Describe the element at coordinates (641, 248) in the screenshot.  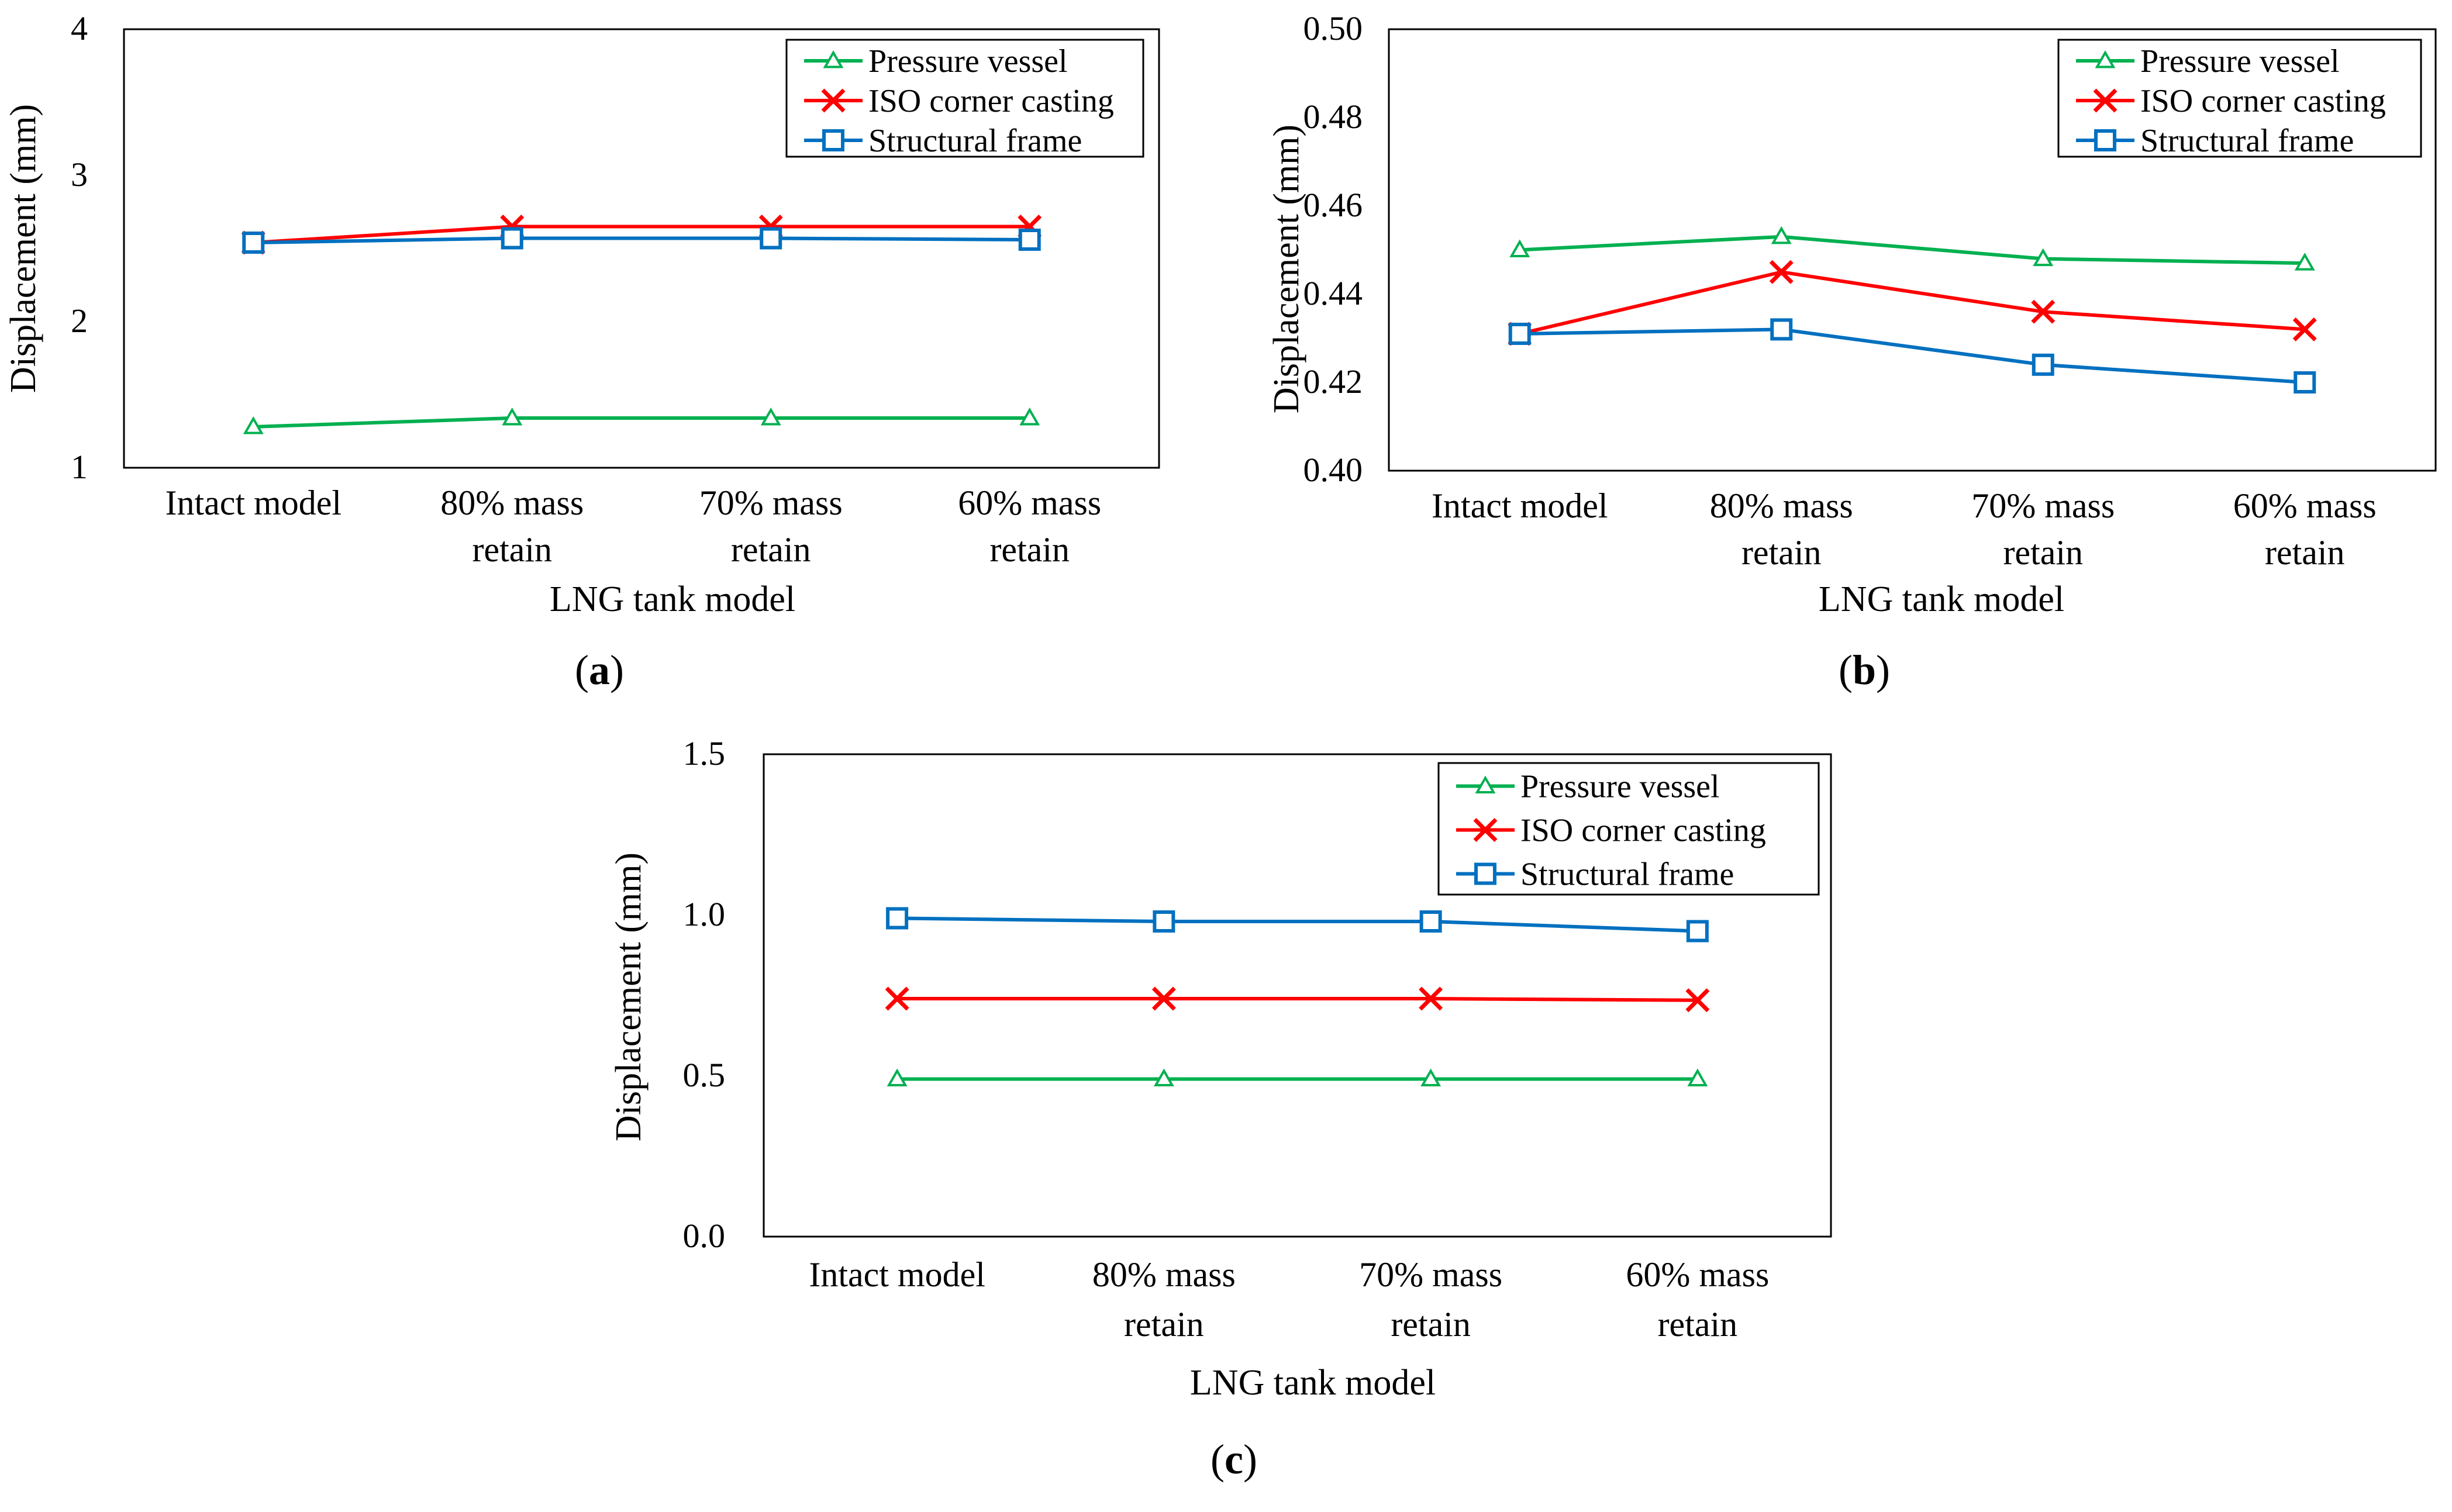
I see `chart-a-plot-area` at that location.